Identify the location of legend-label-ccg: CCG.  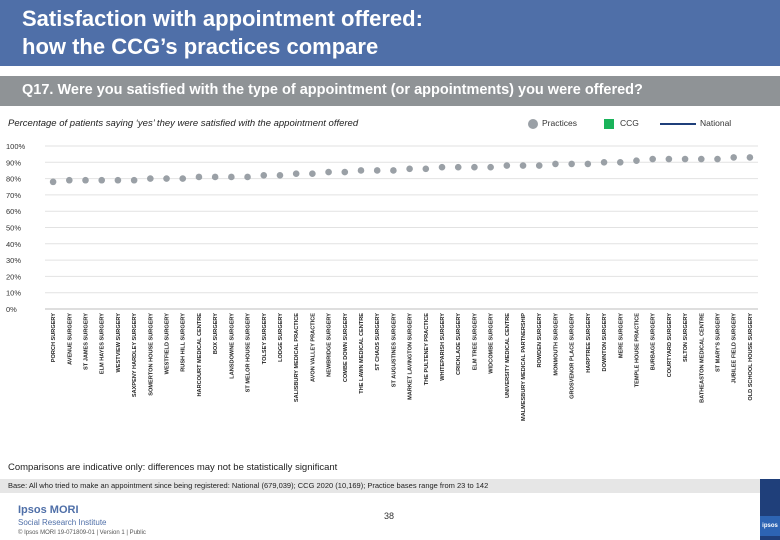
(629, 123).